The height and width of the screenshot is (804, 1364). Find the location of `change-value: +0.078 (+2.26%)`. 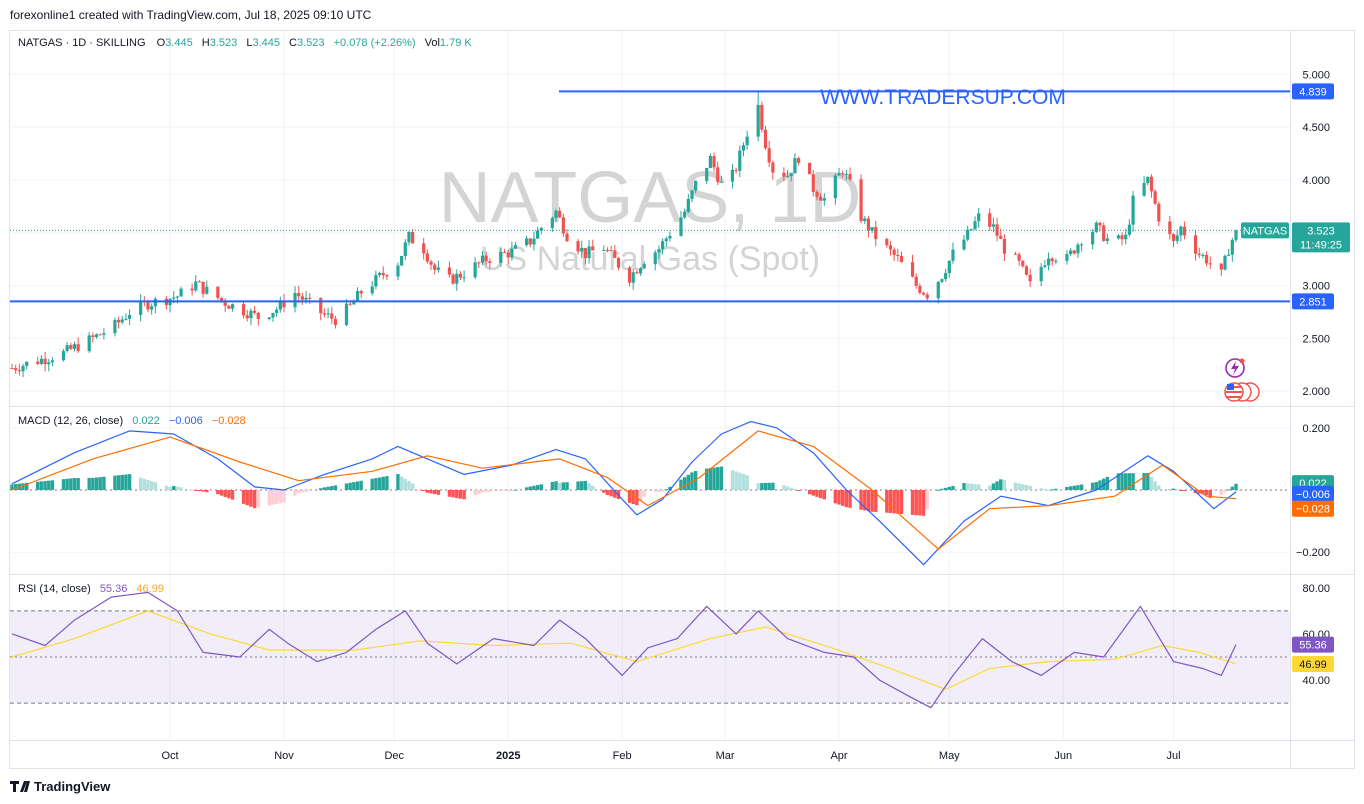

change-value: +0.078 (+2.26%) is located at coordinates (375, 43).